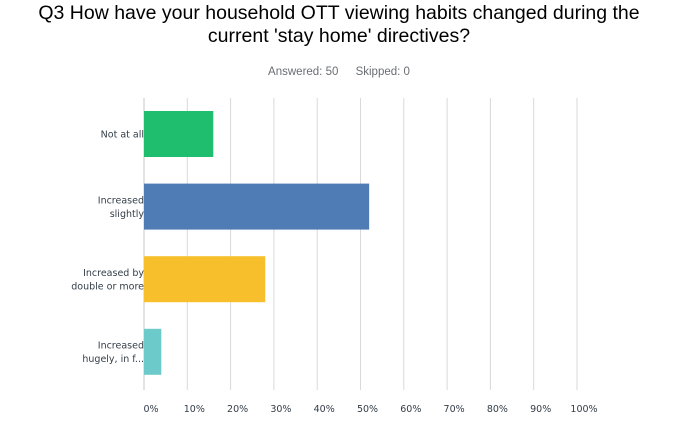 The image size is (678, 428). What do you see at coordinates (324, 409) in the screenshot?
I see `x-tick-label: 40%` at bounding box center [324, 409].